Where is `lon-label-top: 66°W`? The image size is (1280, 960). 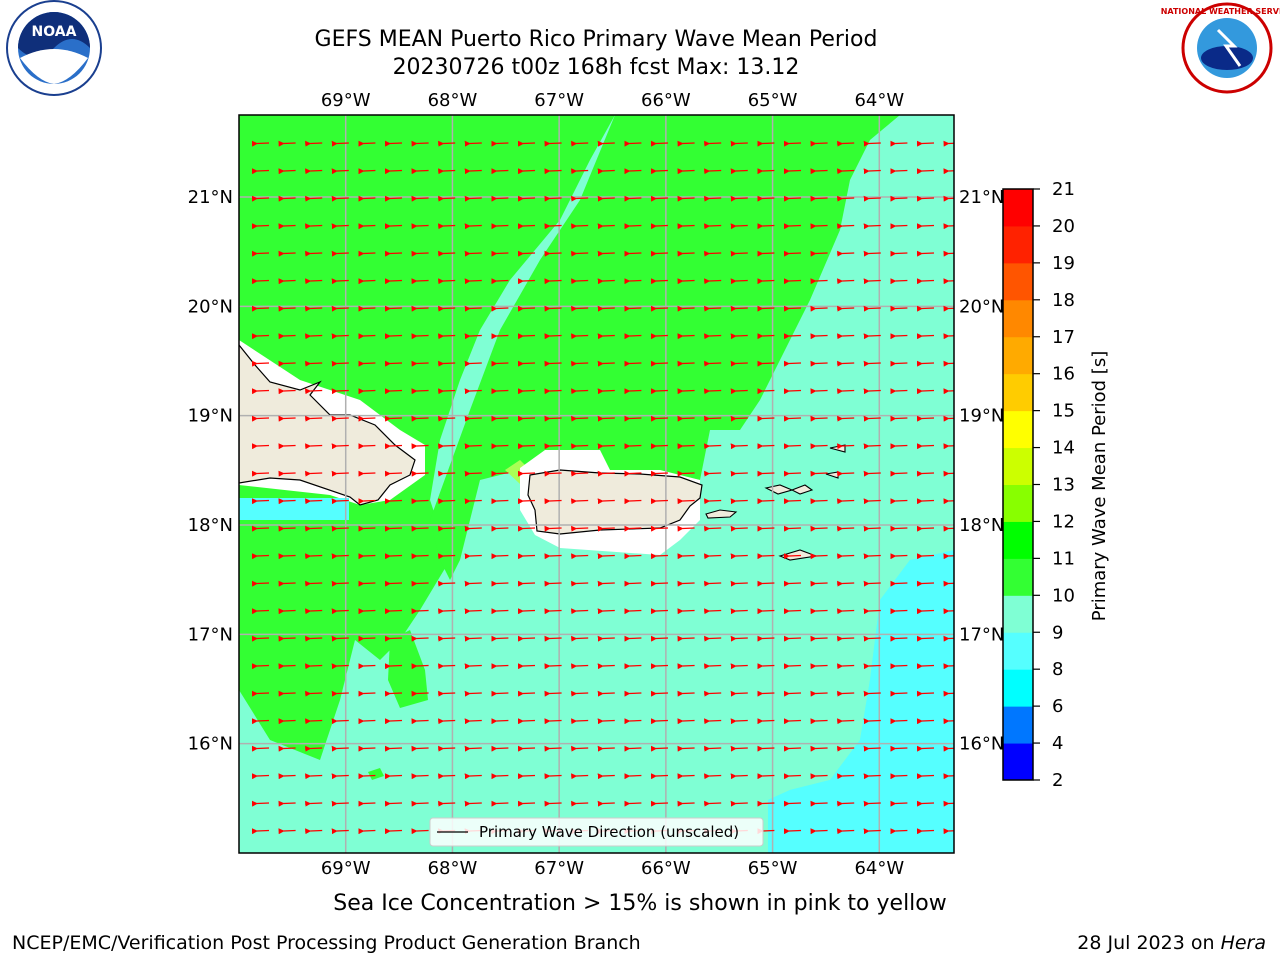
lon-label-top: 66°W is located at coordinates (666, 100).